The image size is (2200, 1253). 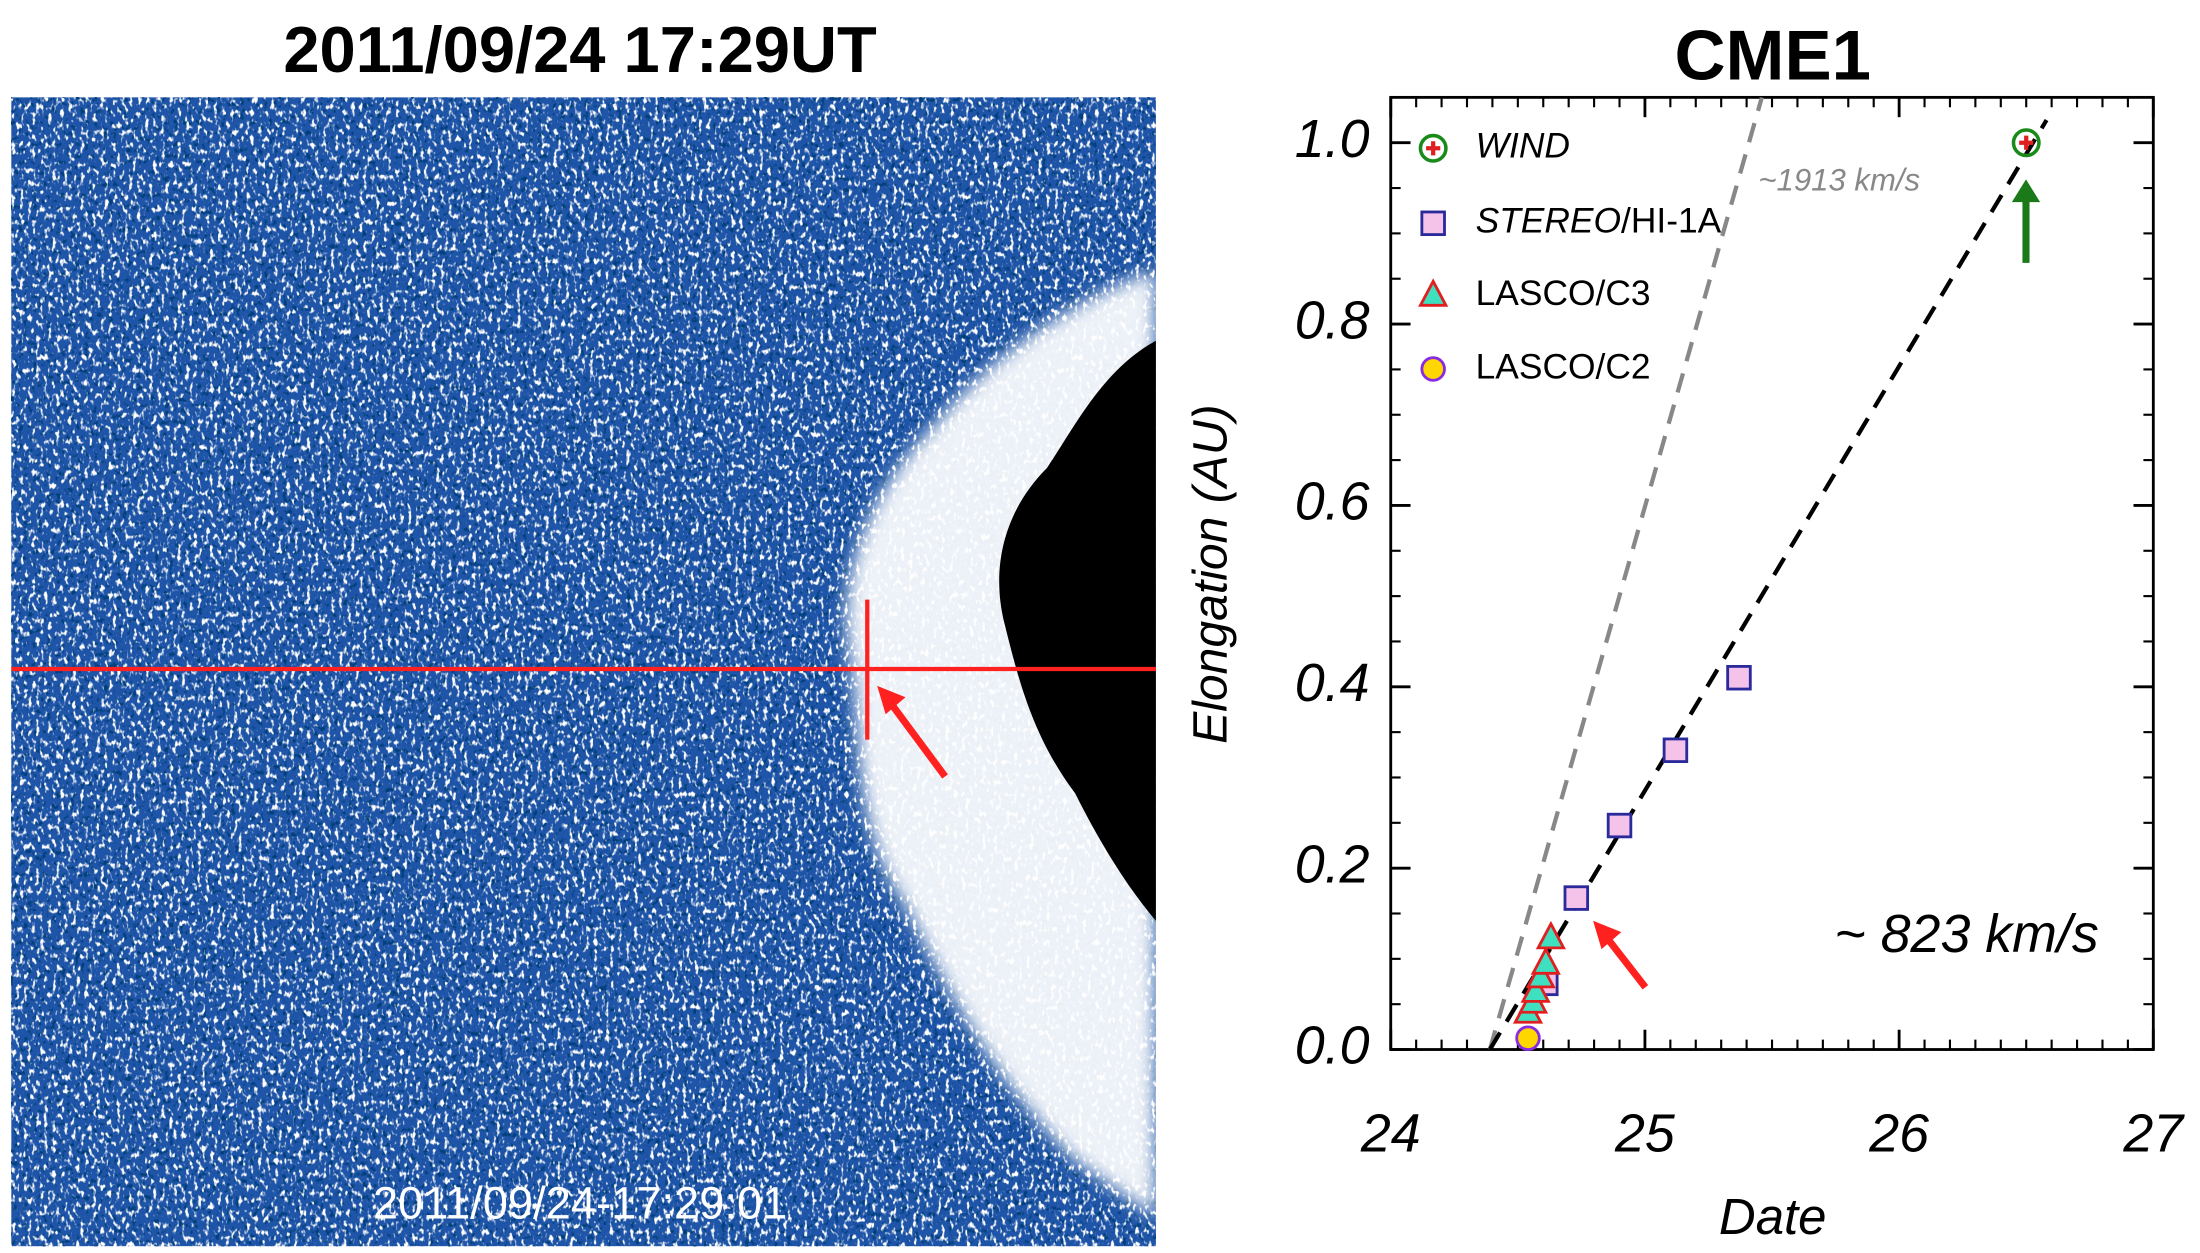 I want to click on legend-label: WIND, so click(x=1523, y=146).